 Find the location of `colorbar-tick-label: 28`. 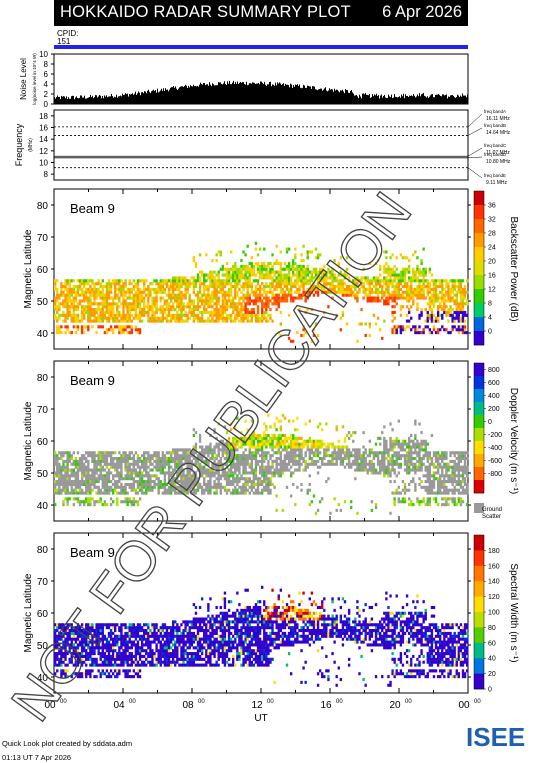

colorbar-tick-label: 28 is located at coordinates (492, 234).